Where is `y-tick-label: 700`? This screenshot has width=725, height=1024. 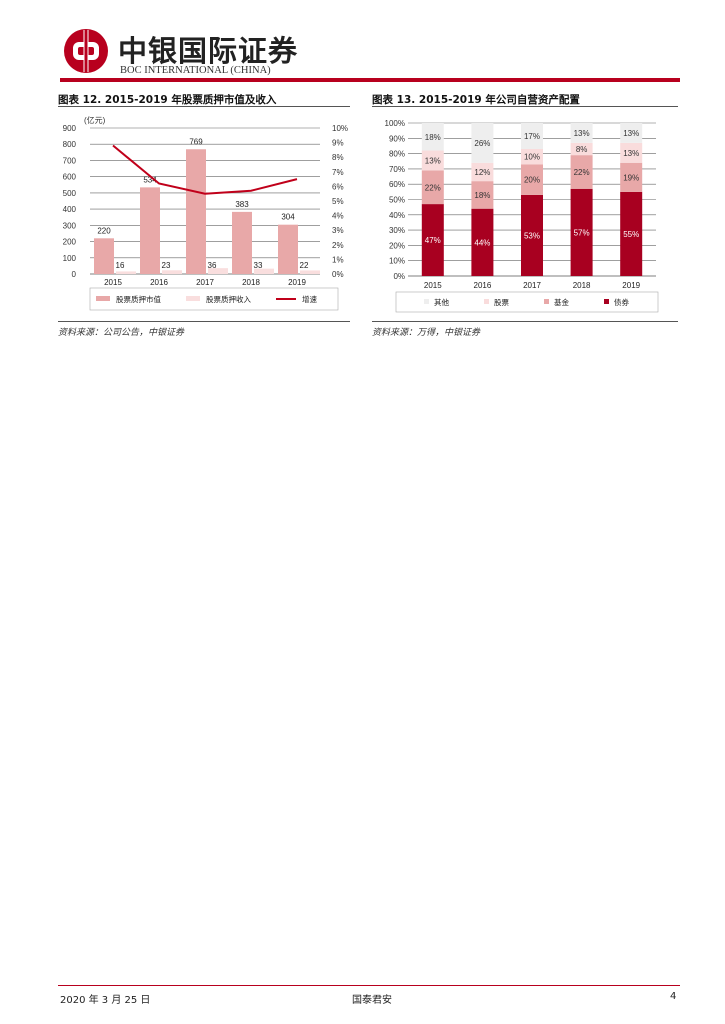
y-tick-label: 700 is located at coordinates (70, 160).